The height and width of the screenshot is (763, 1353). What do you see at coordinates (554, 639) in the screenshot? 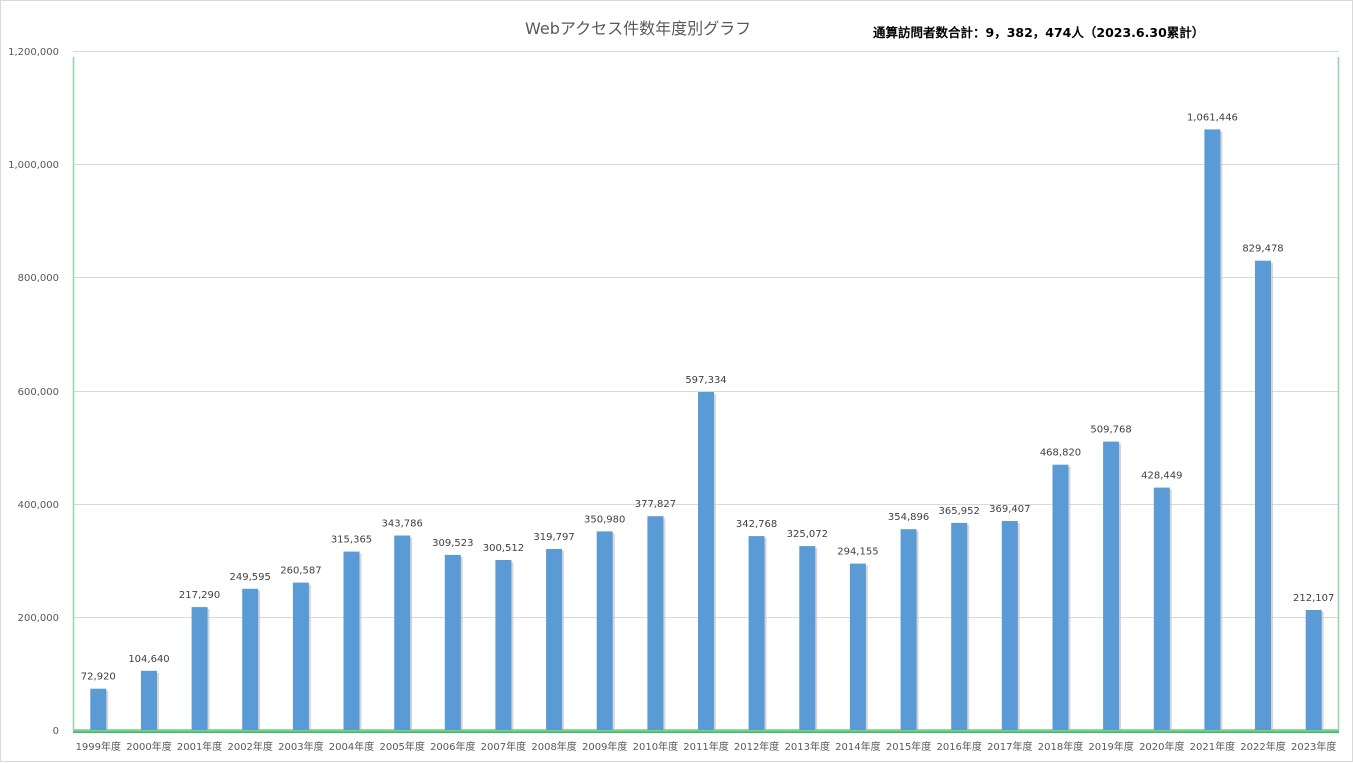
I see `bar-2008` at bounding box center [554, 639].